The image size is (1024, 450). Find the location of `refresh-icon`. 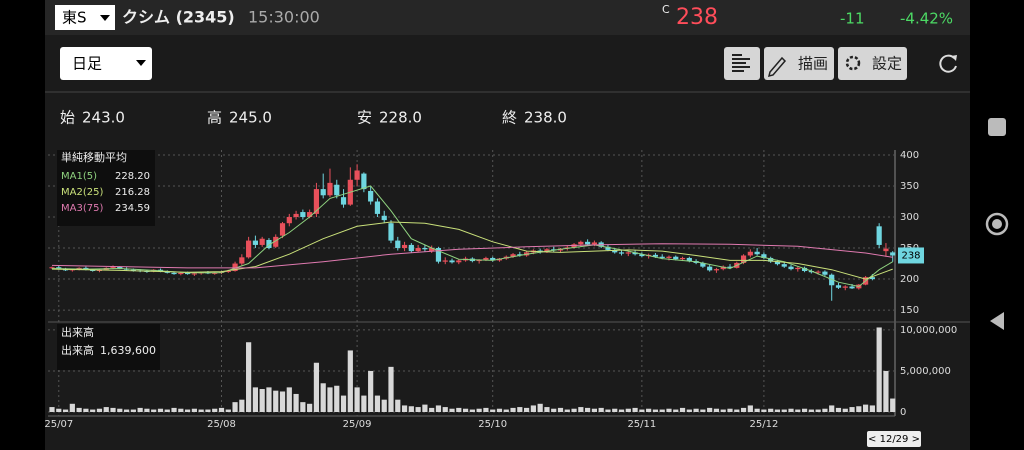

refresh-icon is located at coordinates (948, 63).